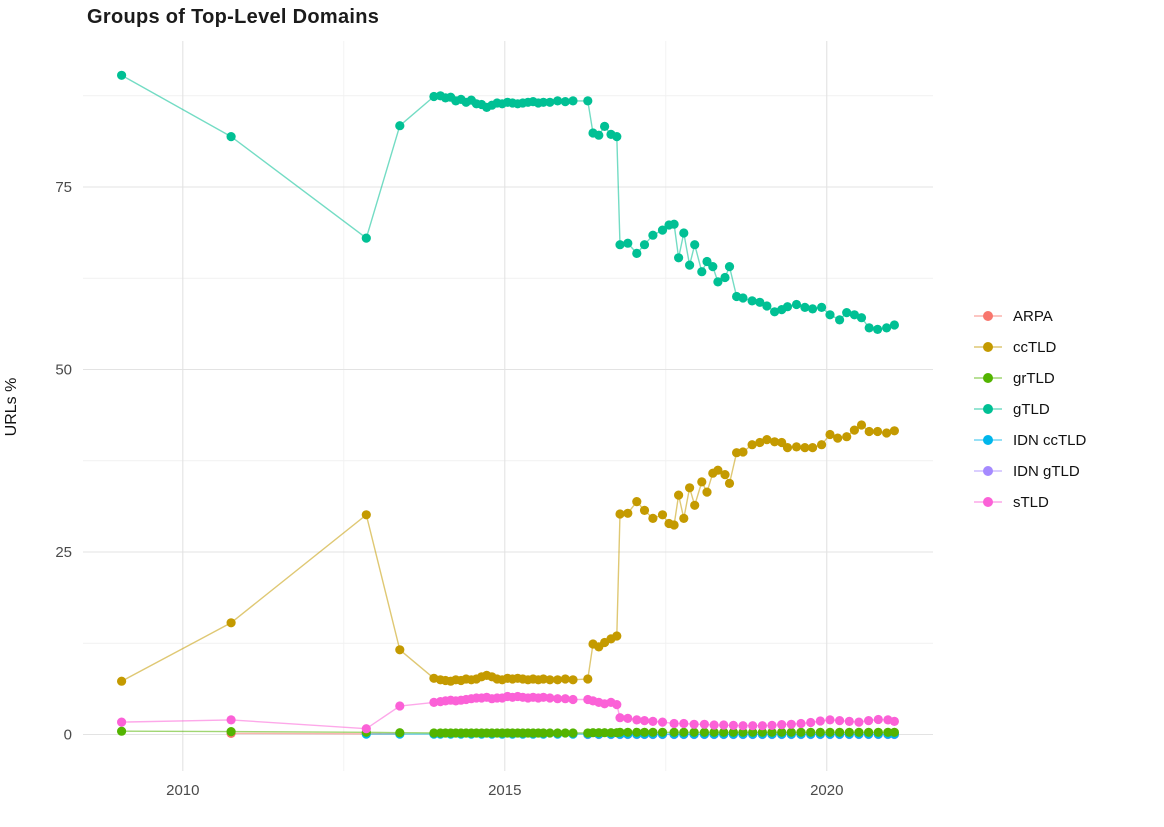 Image resolution: width=1164 pixels, height=827 pixels. I want to click on y-tick-label: 0, so click(68, 735).